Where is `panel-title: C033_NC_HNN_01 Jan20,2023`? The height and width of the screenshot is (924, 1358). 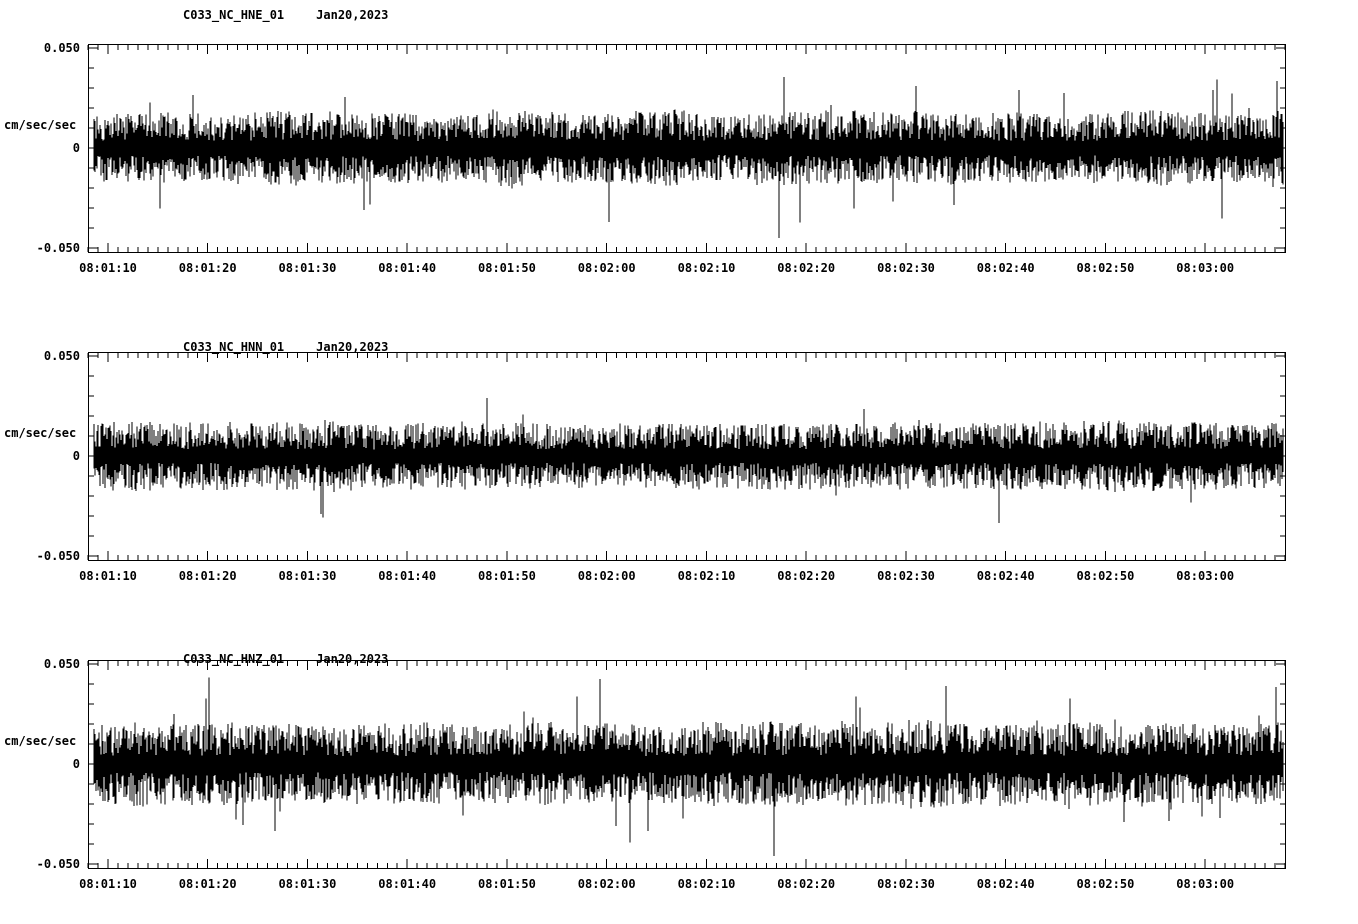
panel-title: C033_NC_HNN_01 Jan20,2023 is located at coordinates (285, 347).